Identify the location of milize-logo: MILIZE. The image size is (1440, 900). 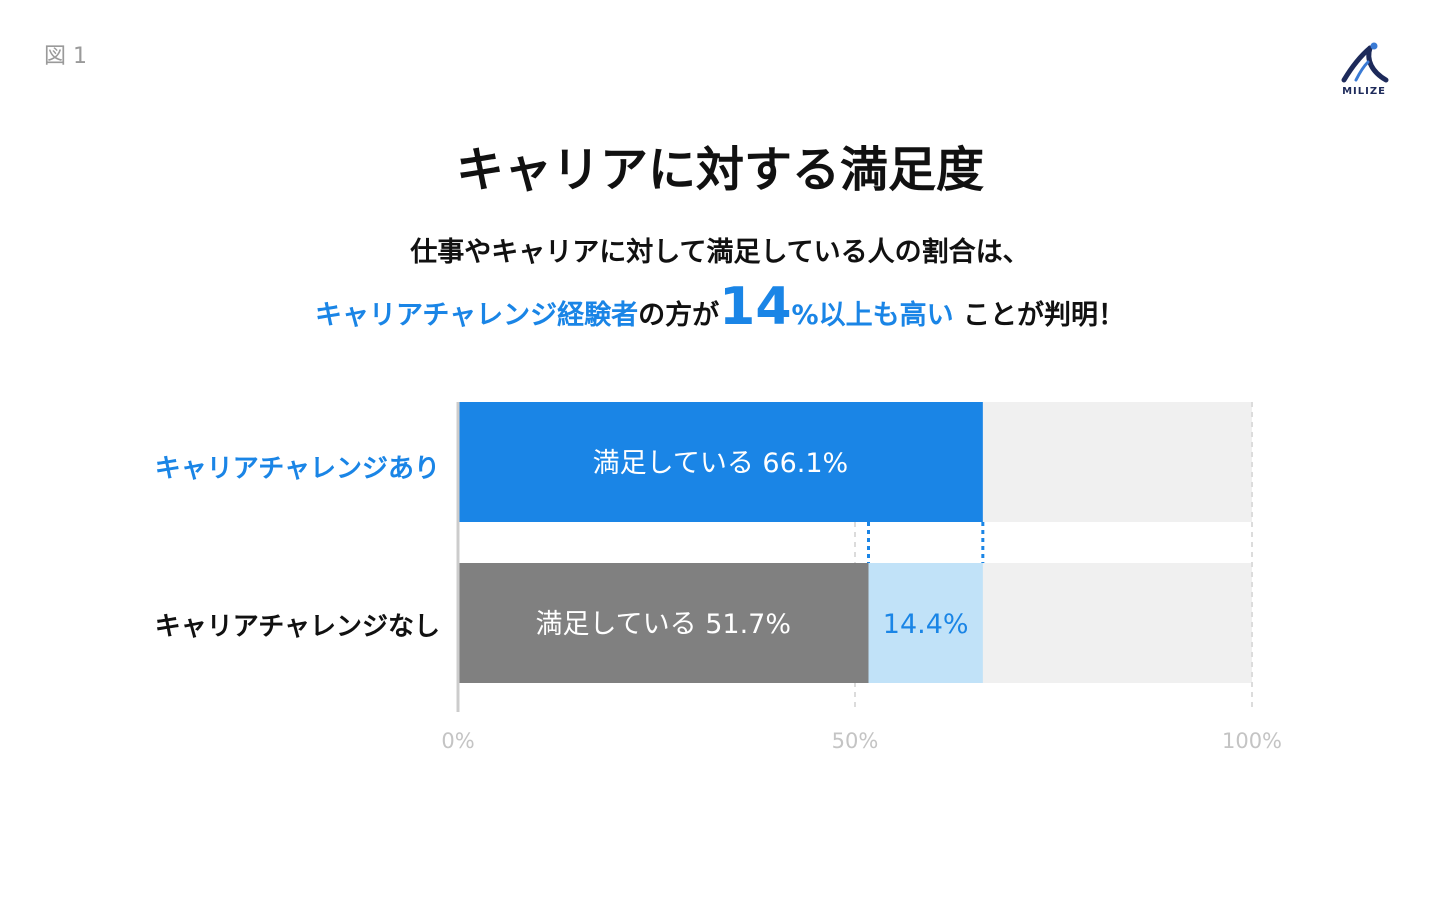
(1364, 70).